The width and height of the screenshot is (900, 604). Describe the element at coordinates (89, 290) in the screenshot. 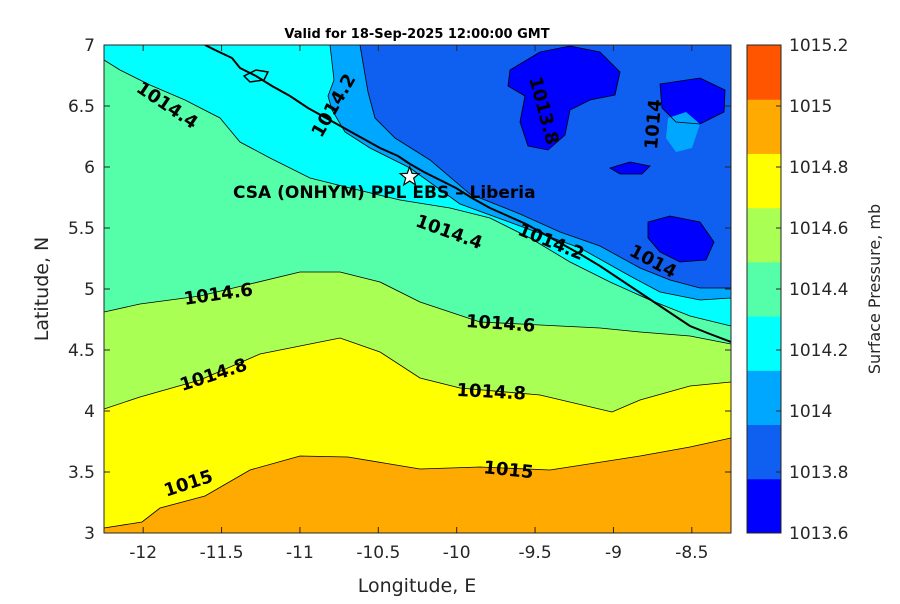

I see `y-tick-label: 5` at that location.